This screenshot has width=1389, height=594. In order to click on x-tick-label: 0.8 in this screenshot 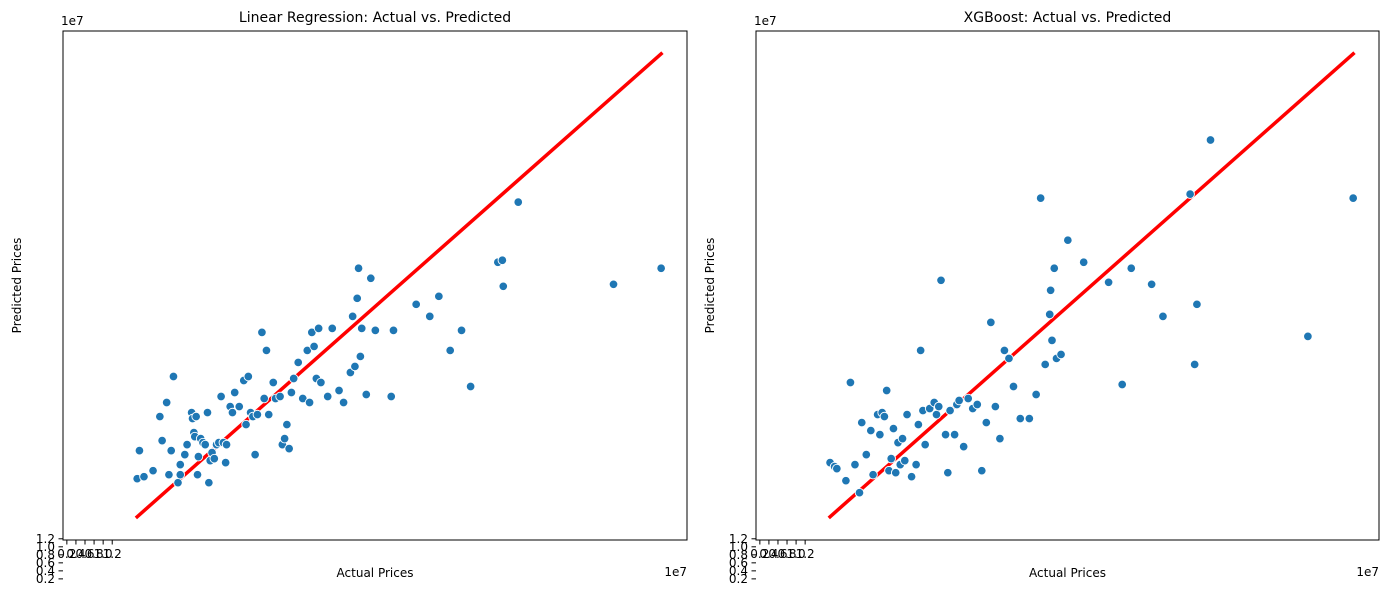, I will do `click(94, 554)`.